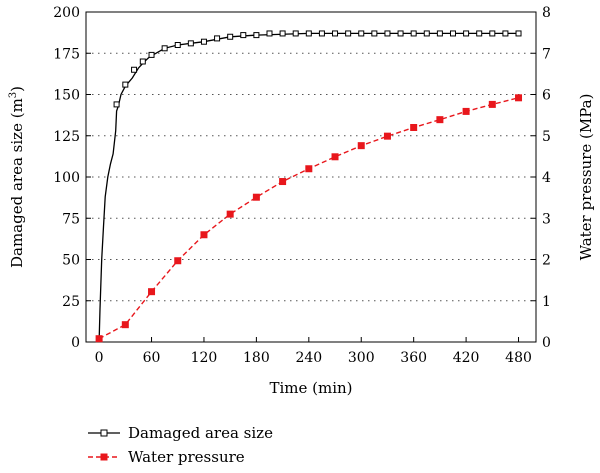 The height and width of the screenshot is (473, 600). I want to click on legend-label-water-pressure: Water pressure, so click(186, 457).